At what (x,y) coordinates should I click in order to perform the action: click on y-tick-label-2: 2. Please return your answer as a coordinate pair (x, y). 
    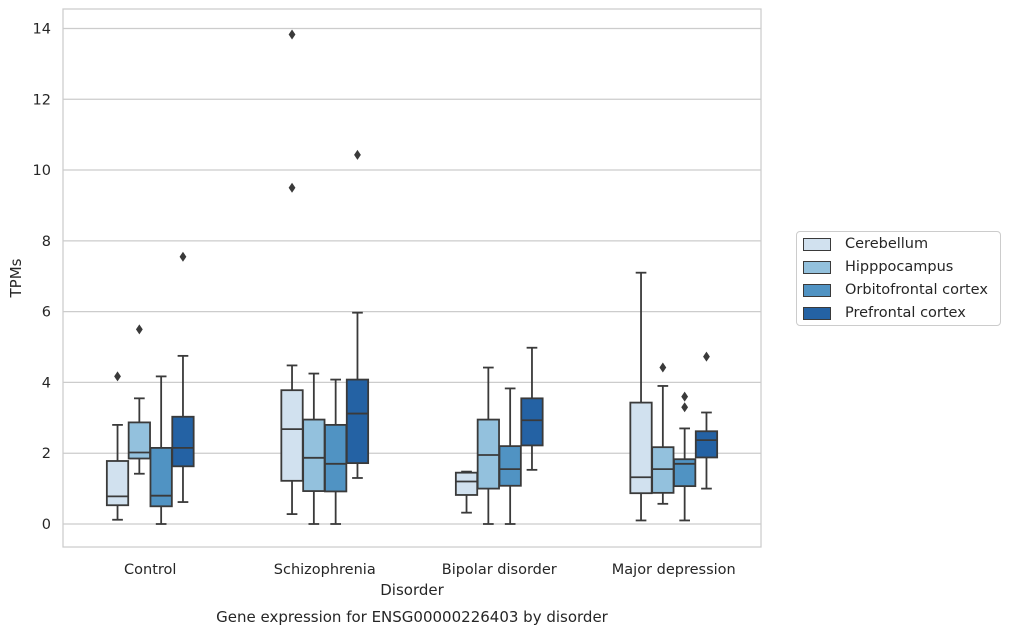
    Looking at the image, I should click on (46, 454).